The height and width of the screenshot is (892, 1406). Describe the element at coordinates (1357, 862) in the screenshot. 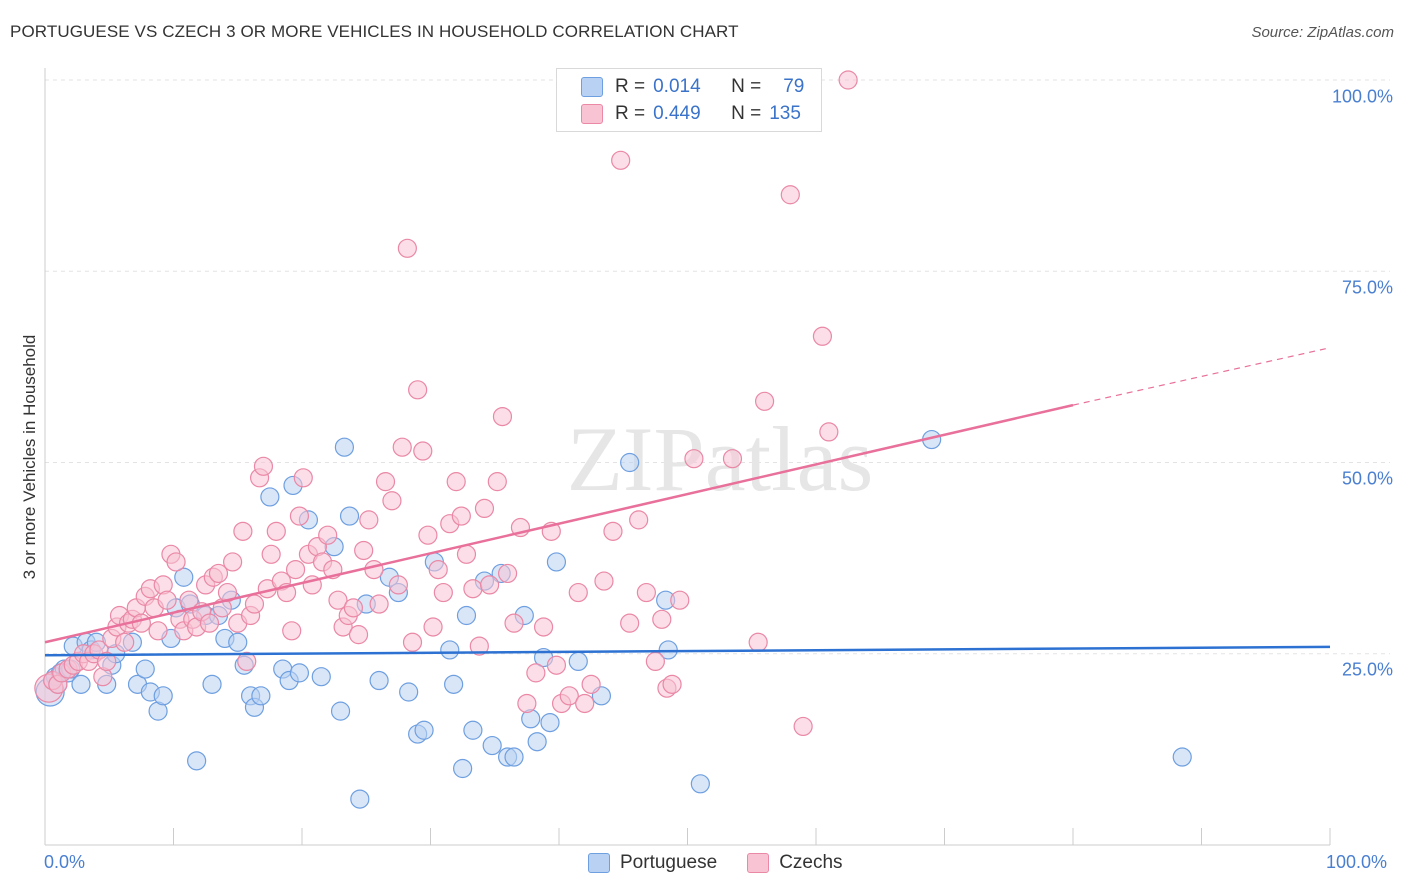

I see `x-tick-100: 100.0%` at that location.